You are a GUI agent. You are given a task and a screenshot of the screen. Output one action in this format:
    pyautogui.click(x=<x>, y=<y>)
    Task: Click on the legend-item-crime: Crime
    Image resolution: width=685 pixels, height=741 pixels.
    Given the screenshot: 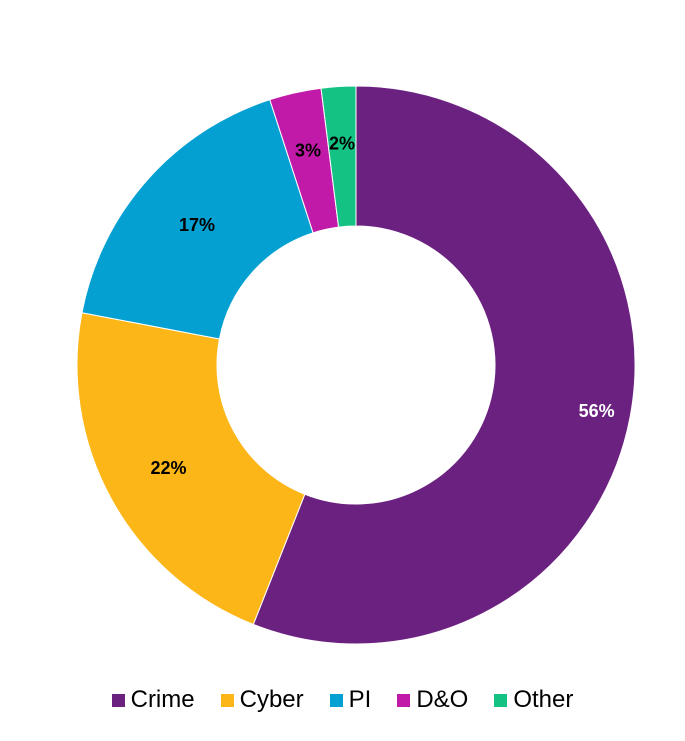 What is the action you would take?
    pyautogui.click(x=153, y=700)
    